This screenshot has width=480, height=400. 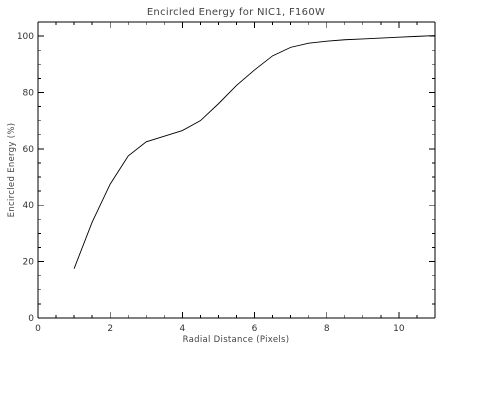 I want to click on y-tick-label: 0, so click(x=31, y=319).